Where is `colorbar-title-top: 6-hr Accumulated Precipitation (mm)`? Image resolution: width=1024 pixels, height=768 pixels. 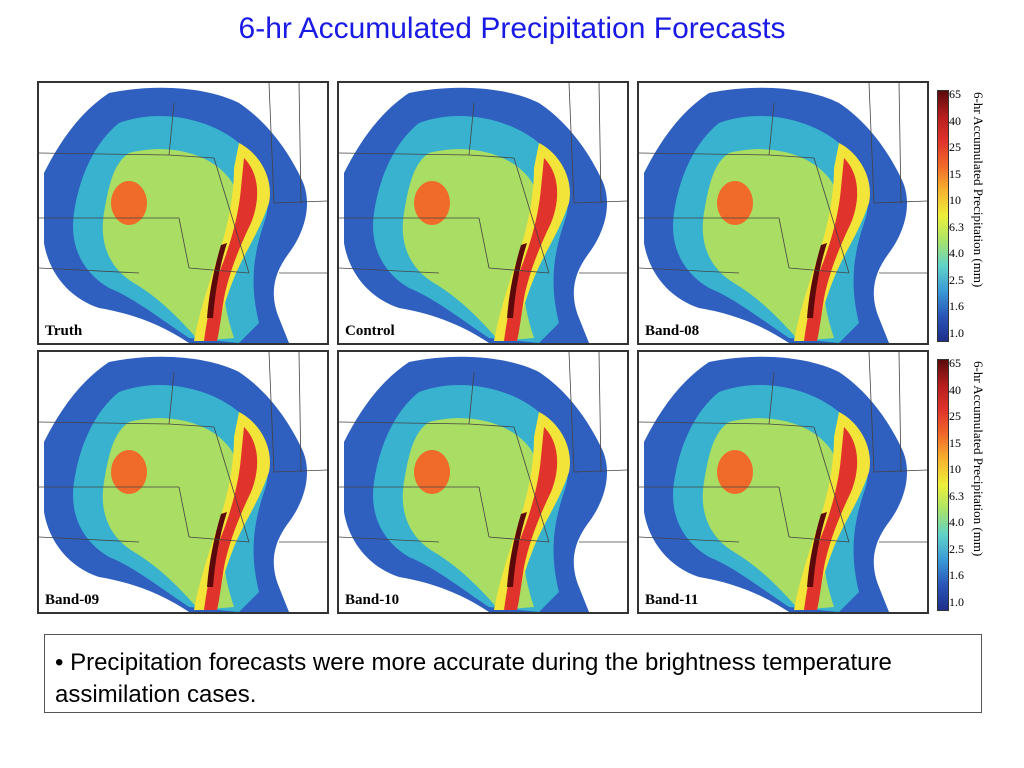
colorbar-title-top: 6-hr Accumulated Precipitation (mm) is located at coordinates (978, 190).